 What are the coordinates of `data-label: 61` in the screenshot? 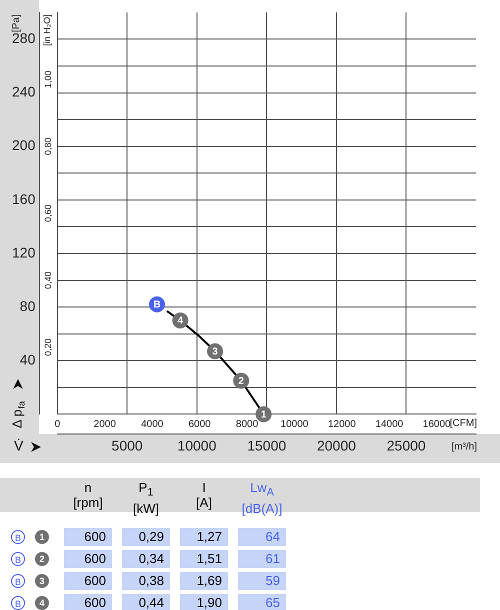 It's located at (262, 559).